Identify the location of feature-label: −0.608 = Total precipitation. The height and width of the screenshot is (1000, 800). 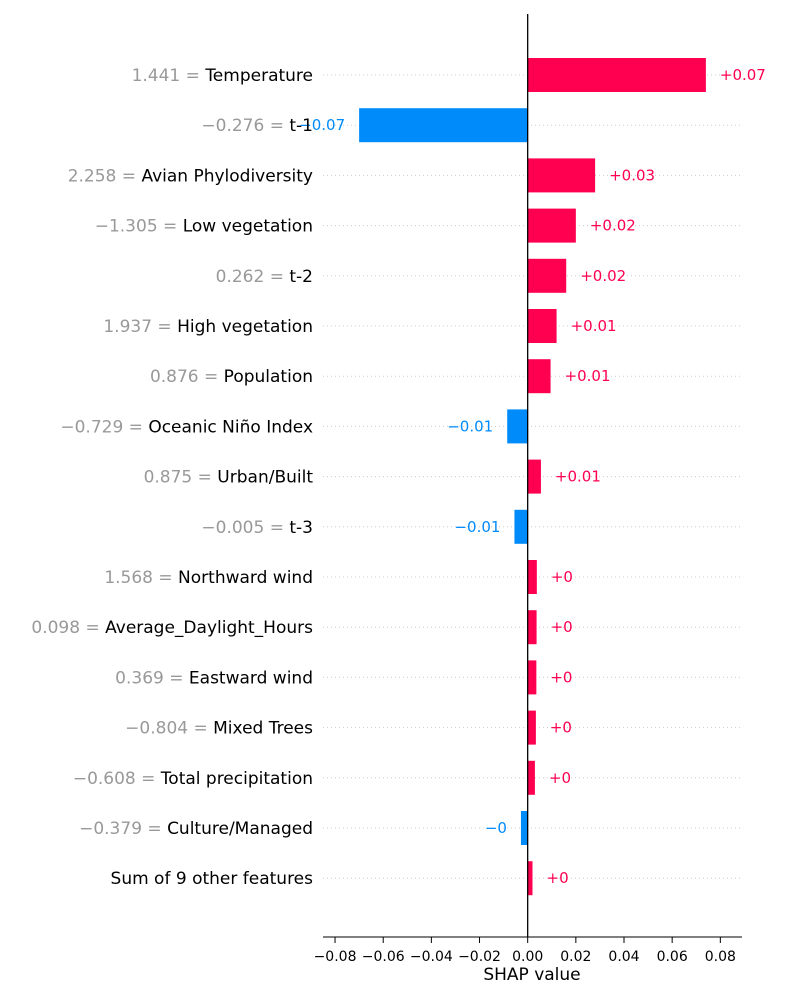
(193, 779).